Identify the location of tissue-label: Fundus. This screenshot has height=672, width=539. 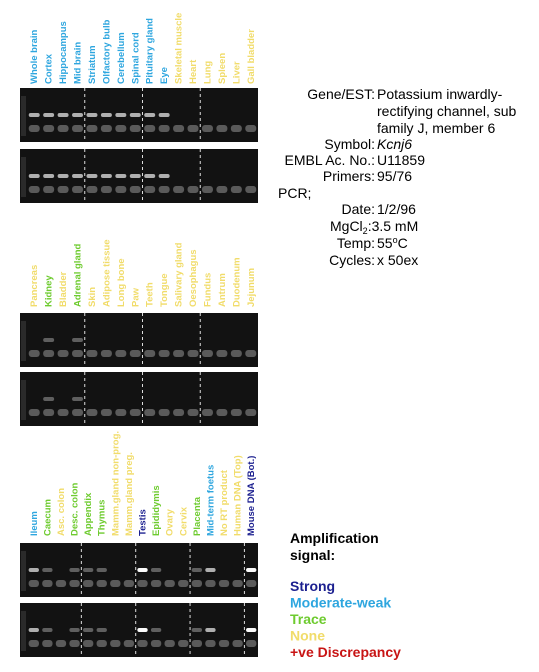
(207, 290).